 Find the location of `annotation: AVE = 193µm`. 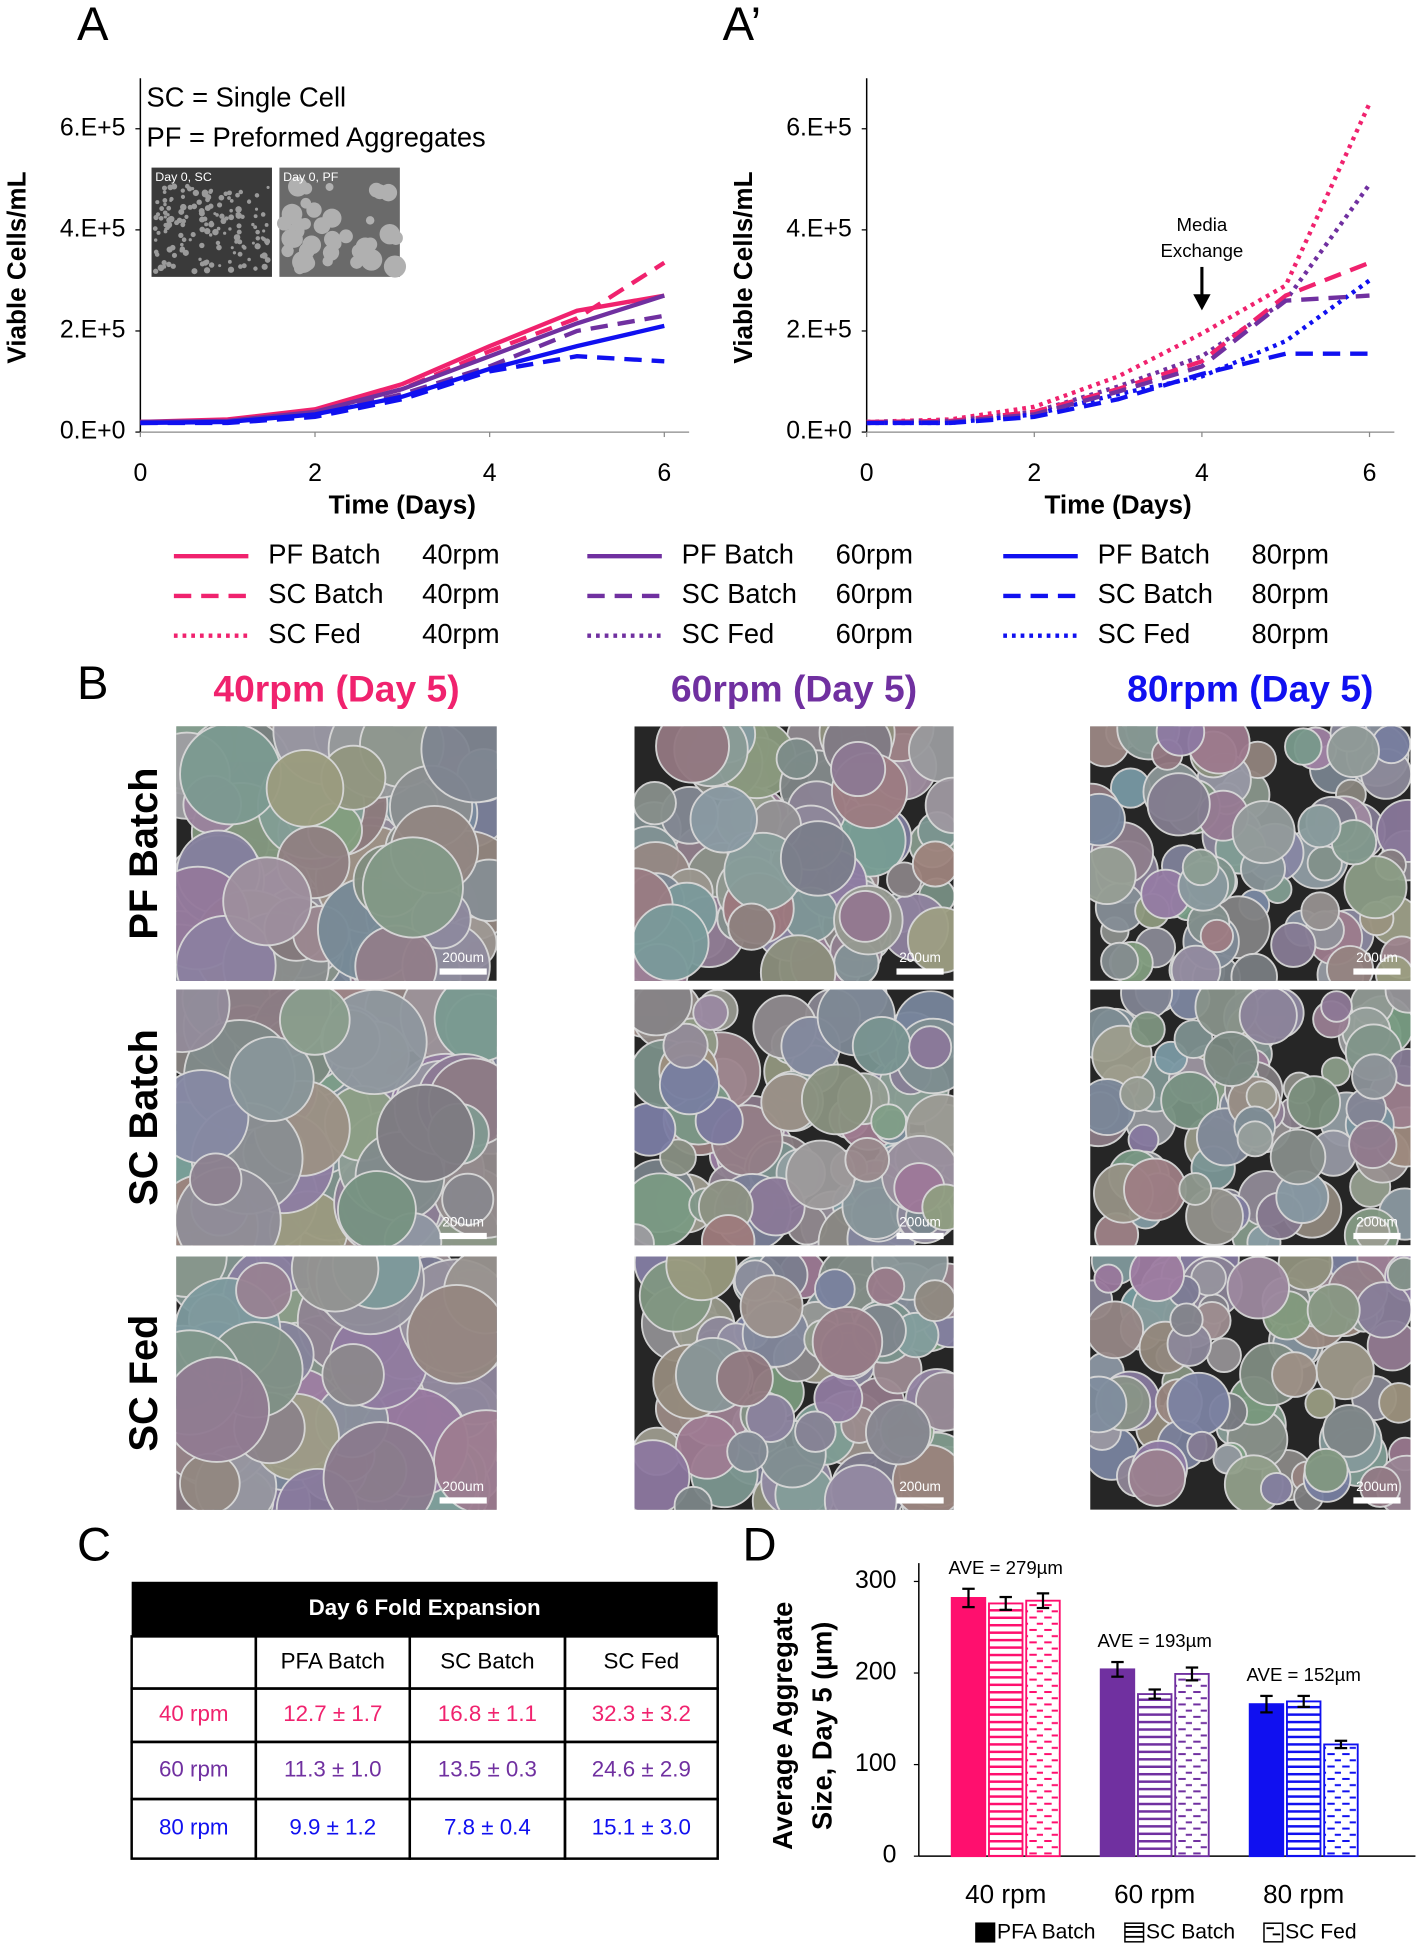

annotation: AVE = 193µm is located at coordinates (1155, 1640).